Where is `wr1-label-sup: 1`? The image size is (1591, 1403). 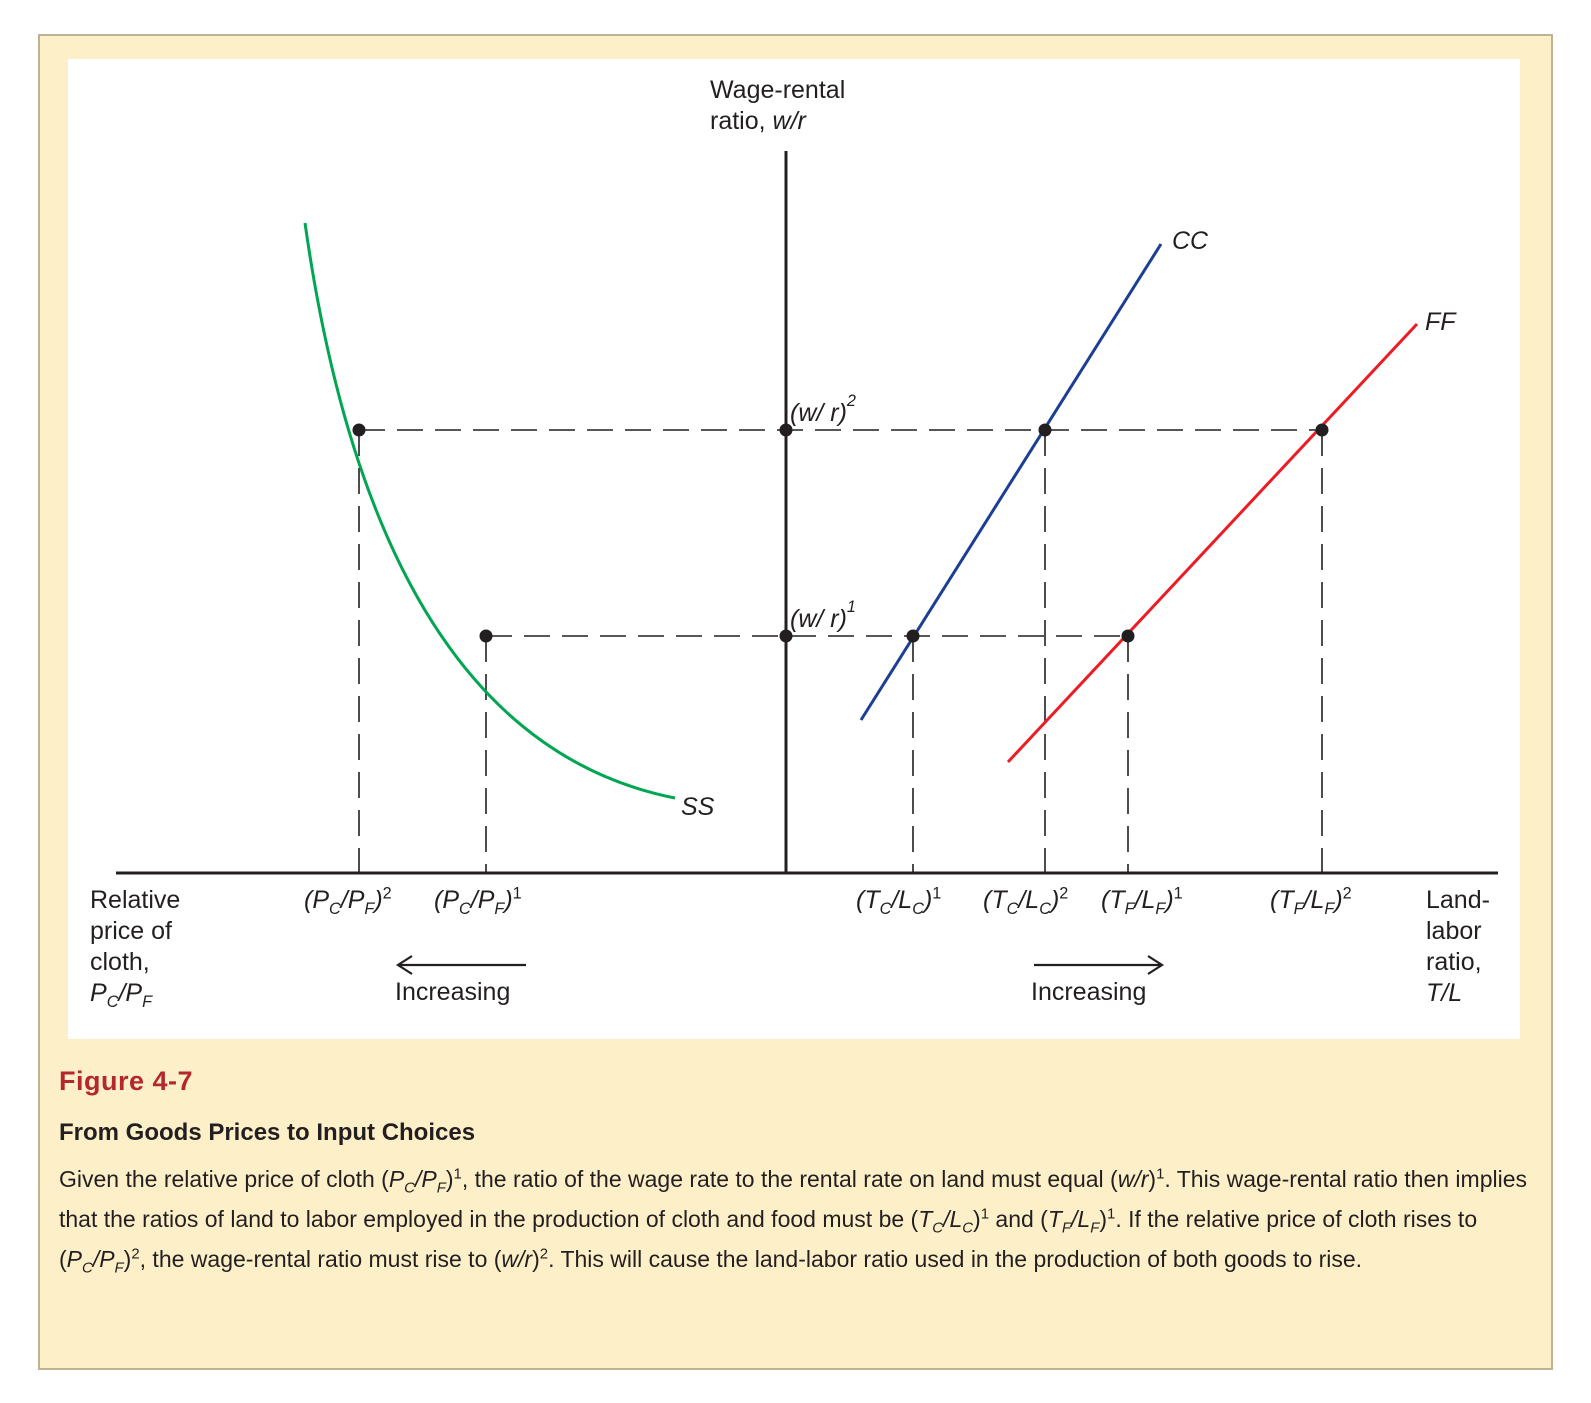
wr1-label-sup: 1 is located at coordinates (851, 606).